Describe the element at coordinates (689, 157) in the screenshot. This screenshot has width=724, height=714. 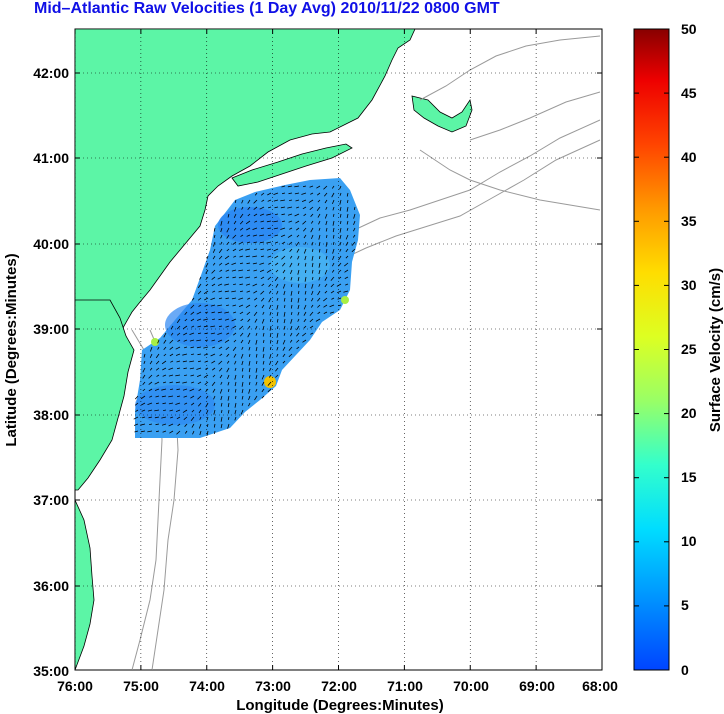
I see `colorbar-tick-label: 40` at that location.